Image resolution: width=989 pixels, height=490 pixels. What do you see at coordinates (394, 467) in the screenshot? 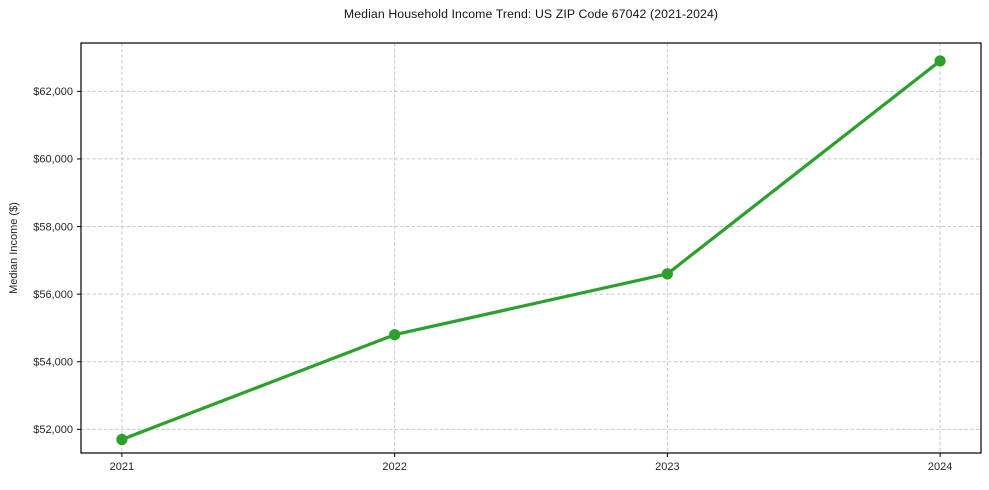
I see `x-tick-label: 2022` at bounding box center [394, 467].